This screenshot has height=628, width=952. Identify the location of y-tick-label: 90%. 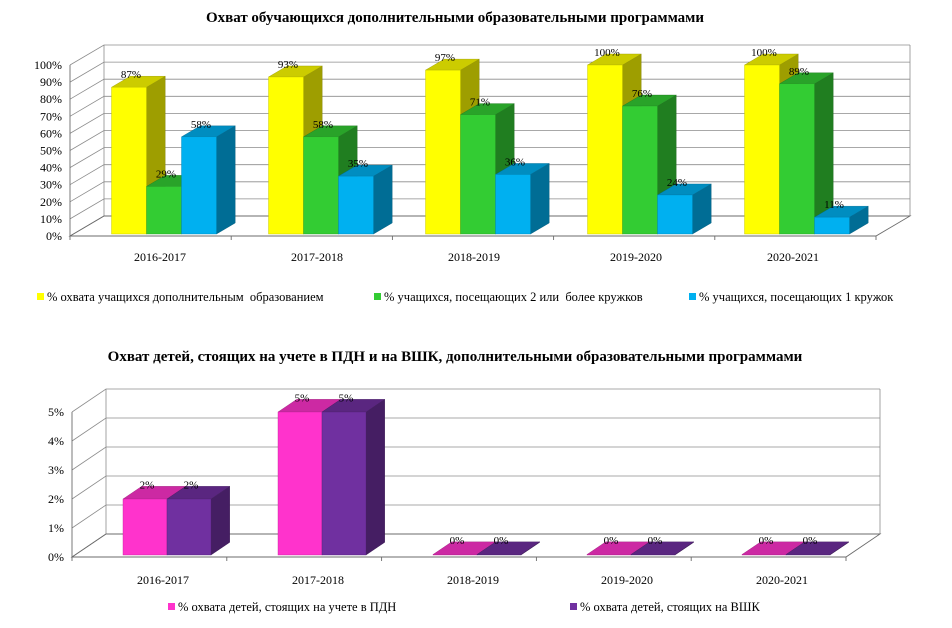
(51, 82).